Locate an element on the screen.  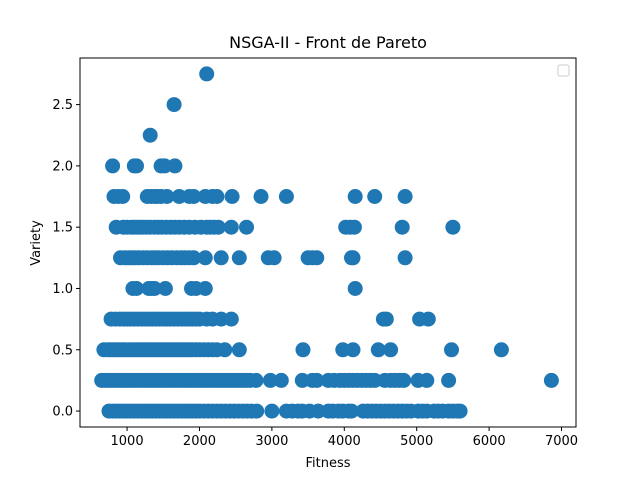
y-axis: 0.0 0.5 1.0 1.5 2.0 2.5 is located at coordinates (66, 259).